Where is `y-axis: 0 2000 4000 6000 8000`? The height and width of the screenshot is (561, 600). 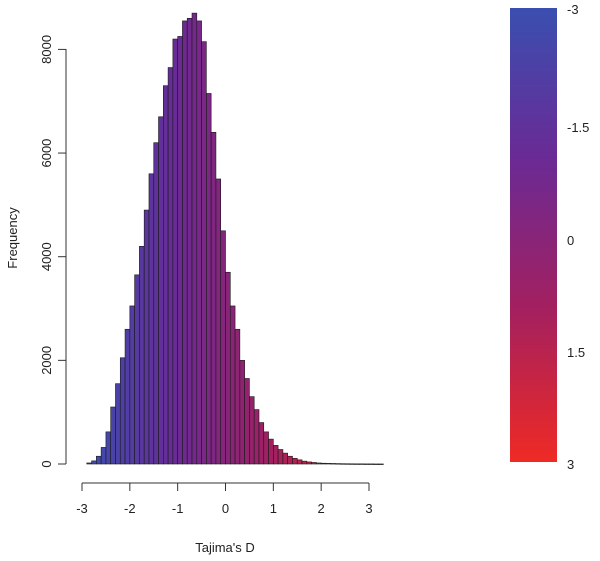
y-axis: 0 2000 4000 6000 8000 is located at coordinates (53, 251).